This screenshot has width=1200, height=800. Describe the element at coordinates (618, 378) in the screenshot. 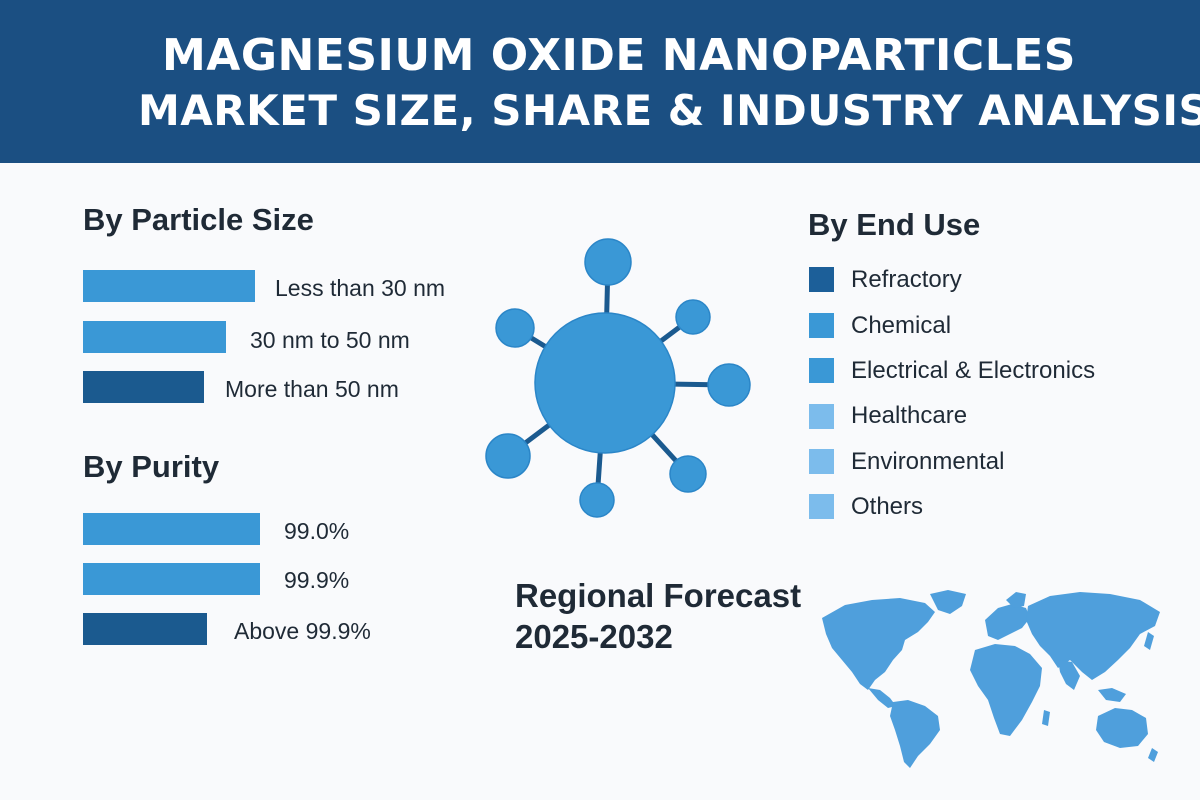

I see `nanoparticle-molecule-icon` at that location.